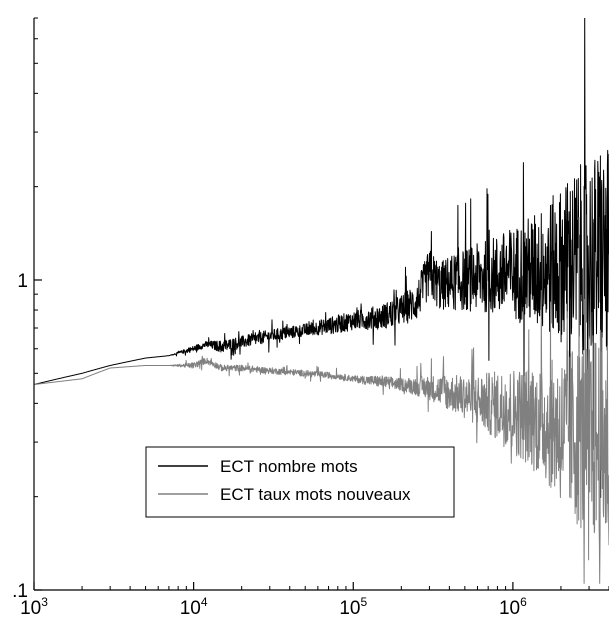 The height and width of the screenshot is (619, 609). I want to click on x-tick-label: 10⁵, so click(353, 607).